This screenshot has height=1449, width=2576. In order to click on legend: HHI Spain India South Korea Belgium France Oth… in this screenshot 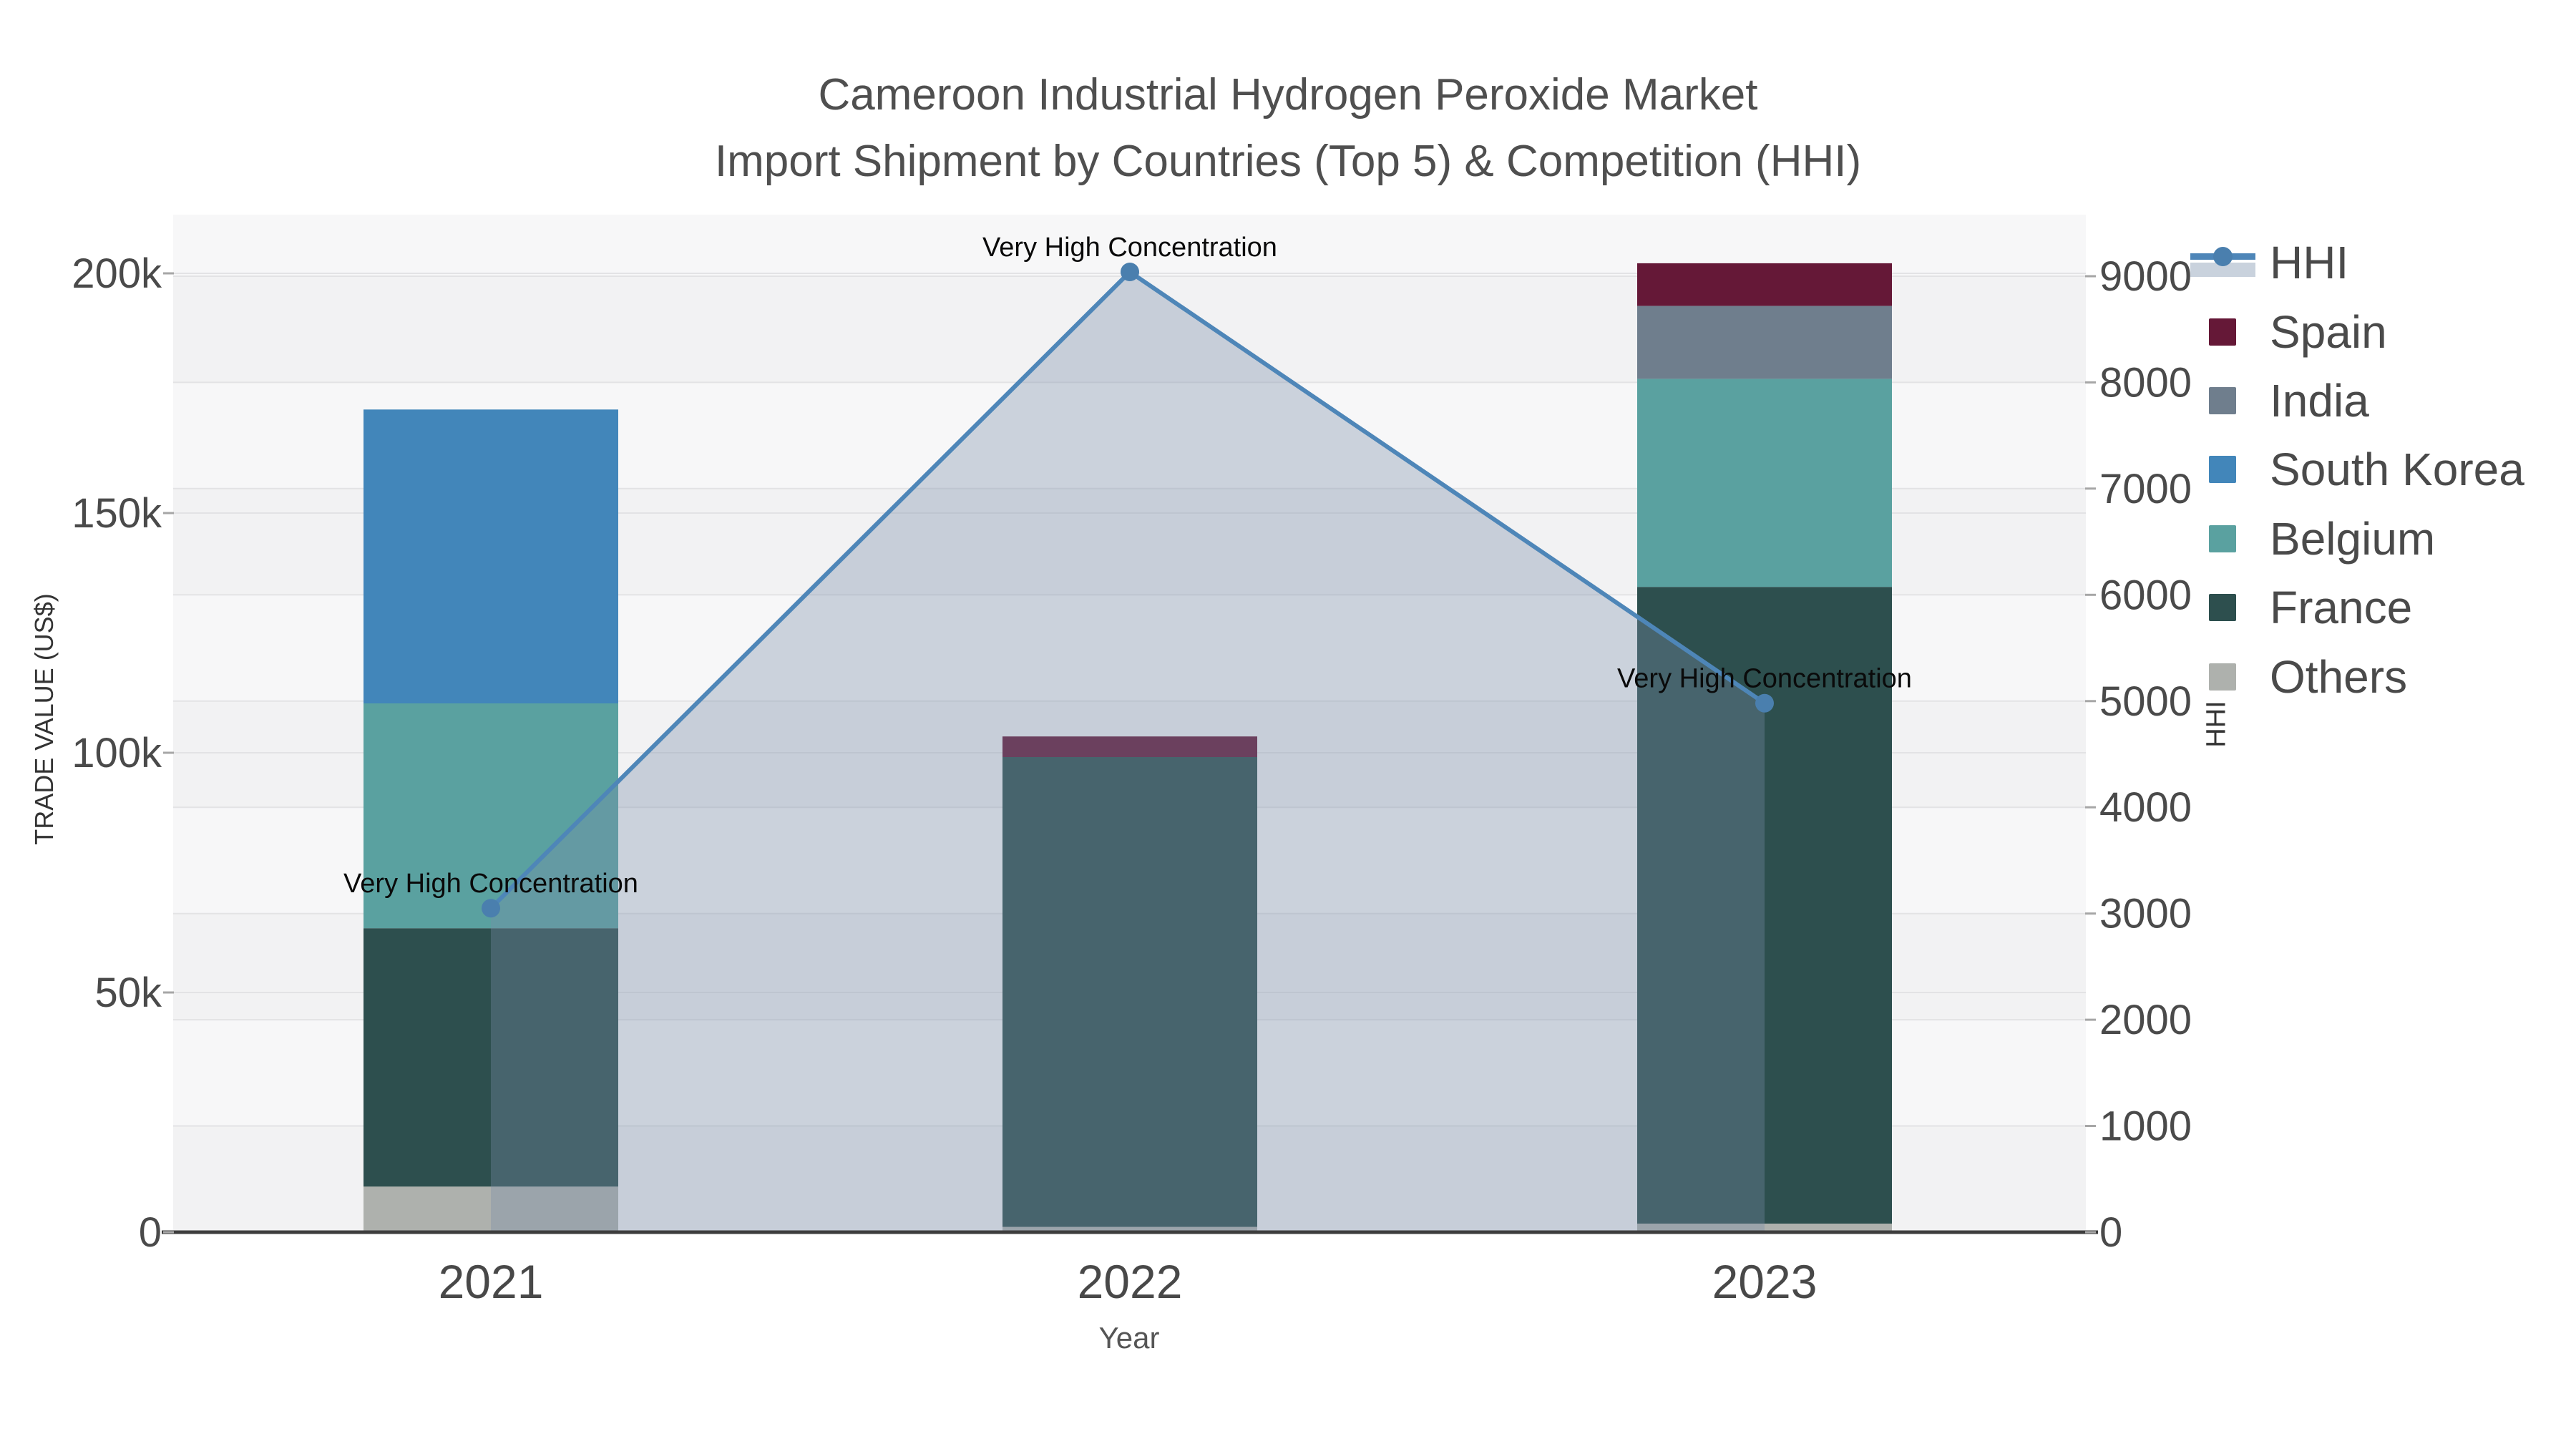, I will do `click(2356, 469)`.